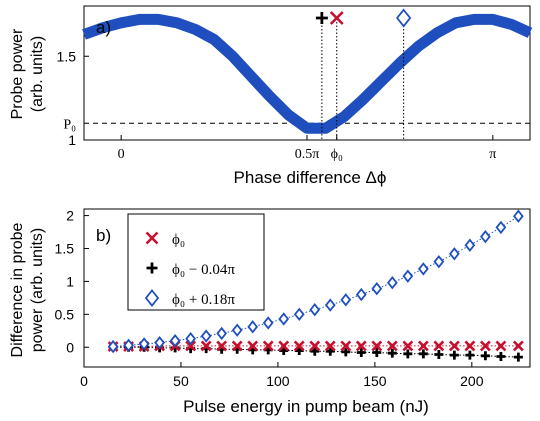  What do you see at coordinates (181, 381) in the screenshot?
I see `panel-b-x-tick-label: 50` at bounding box center [181, 381].